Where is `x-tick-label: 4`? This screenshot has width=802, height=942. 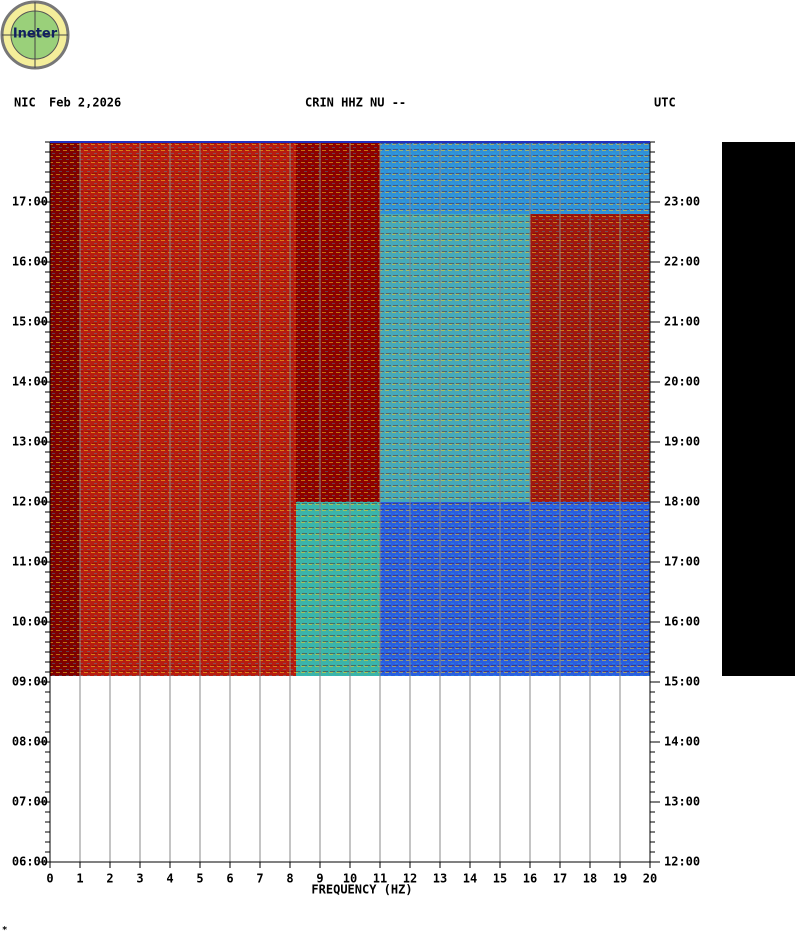 x-tick-label: 4 is located at coordinates (169, 879).